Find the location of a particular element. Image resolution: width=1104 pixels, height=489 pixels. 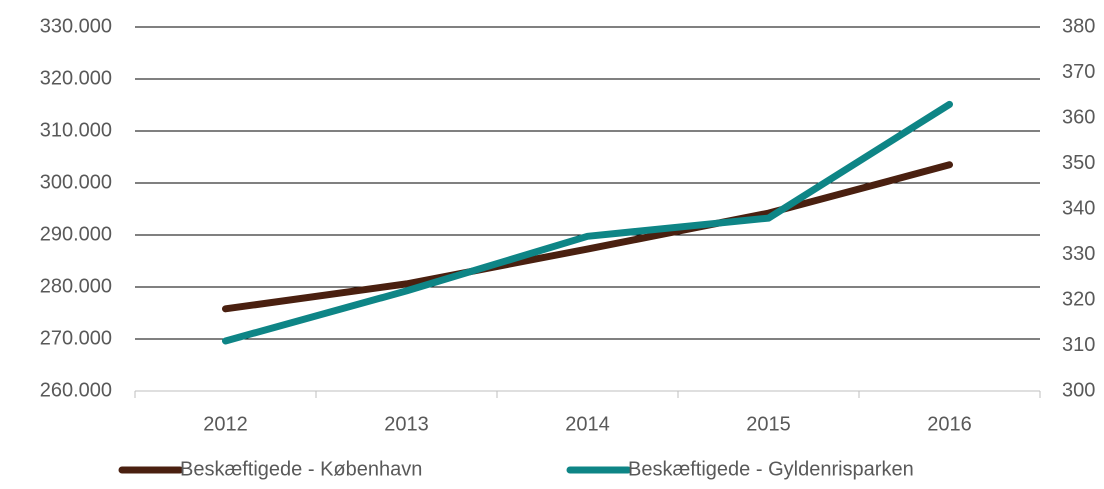

y-tick-label: 300.000 is located at coordinates (76, 182).